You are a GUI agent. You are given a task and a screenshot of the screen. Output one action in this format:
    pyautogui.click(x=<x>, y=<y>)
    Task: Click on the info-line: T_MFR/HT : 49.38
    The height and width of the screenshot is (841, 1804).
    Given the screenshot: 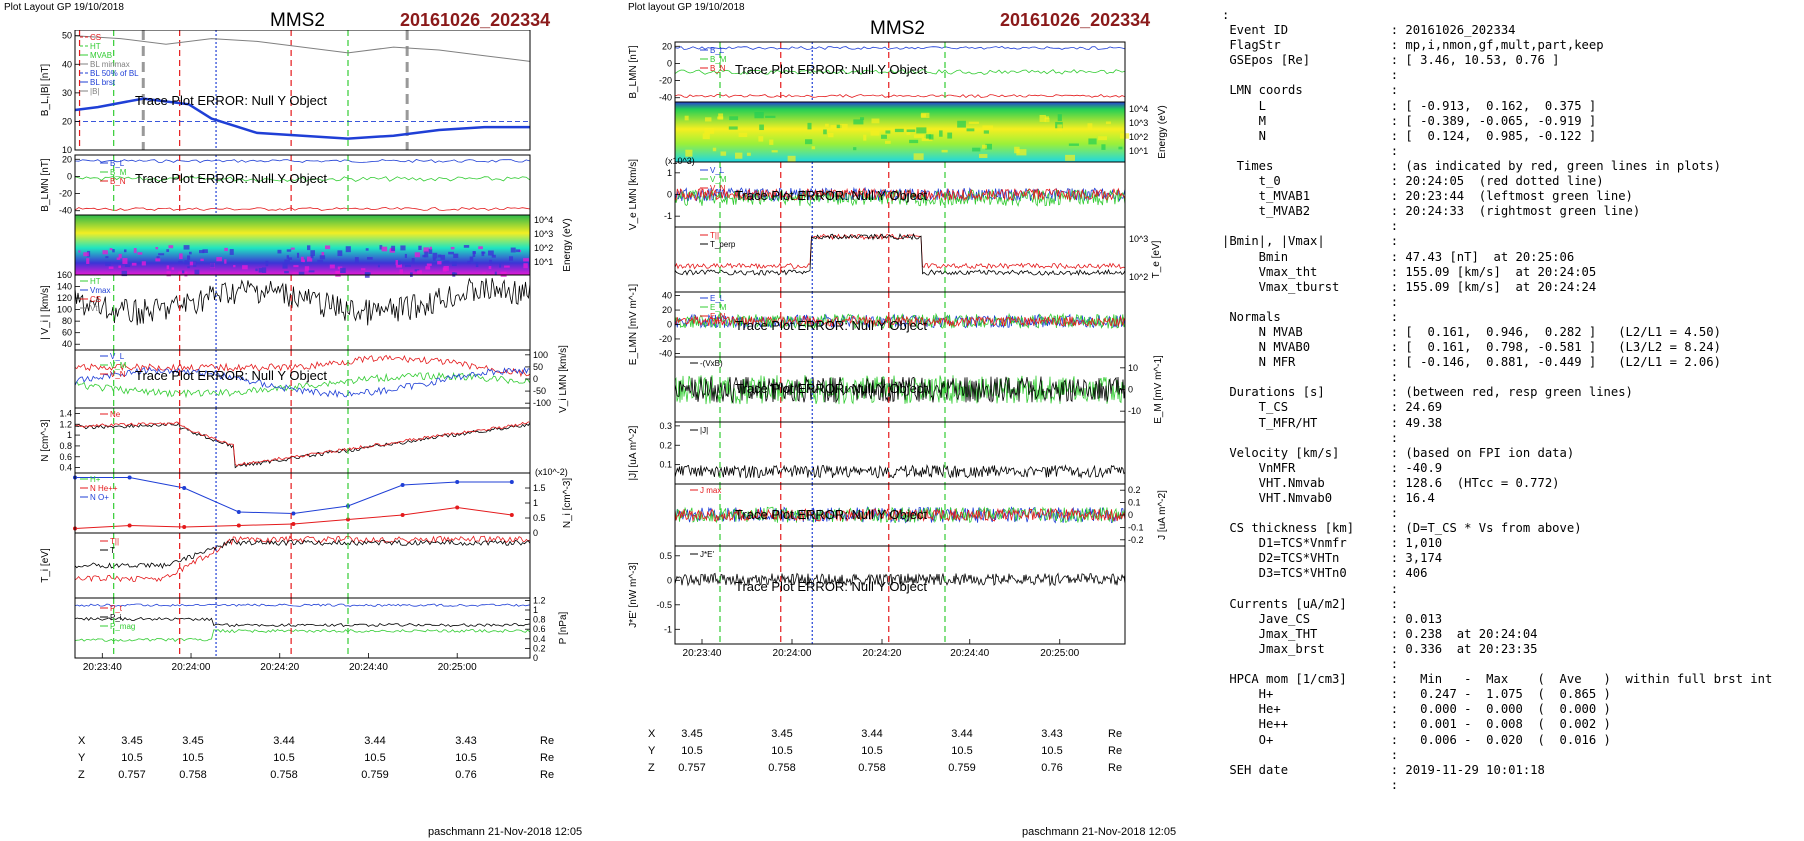 What is the action you would take?
    pyautogui.click(x=1350, y=422)
    